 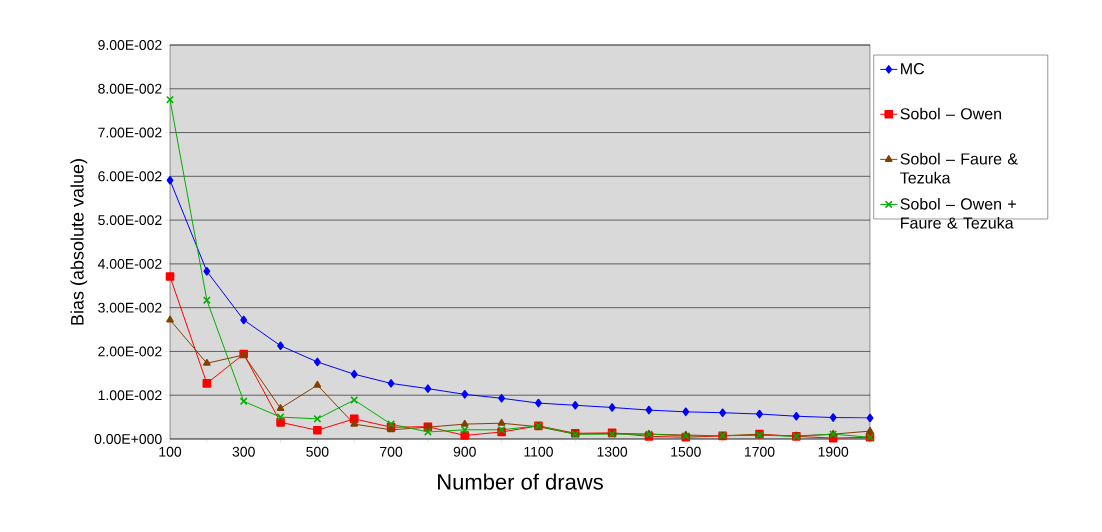 What do you see at coordinates (130, 132) in the screenshot?
I see `y-tick-label: 7.00E-002` at bounding box center [130, 132].